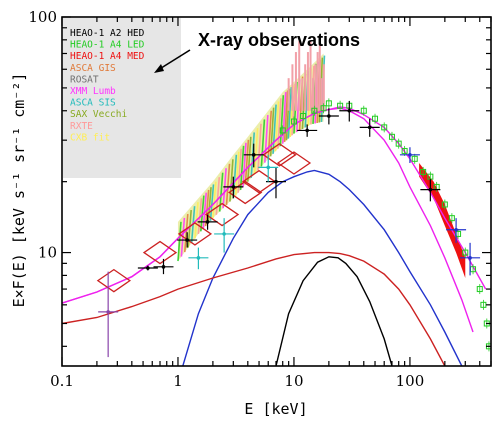 This screenshot has height=423, width=502. I want to click on x-tick-label: 10, so click(293, 381).